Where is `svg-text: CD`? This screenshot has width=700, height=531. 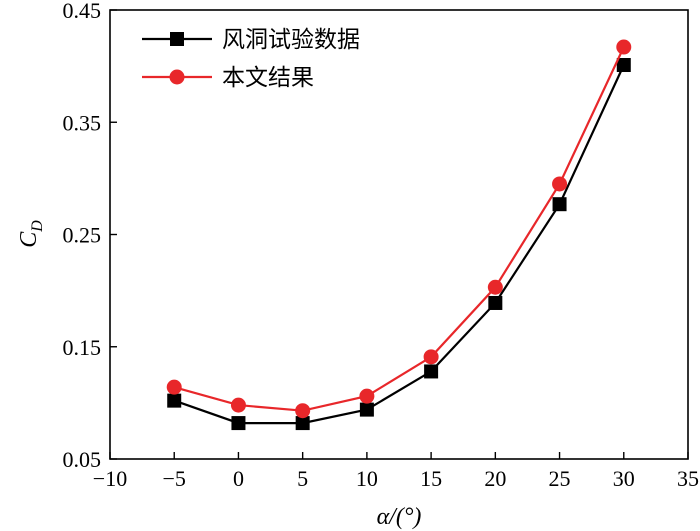
svg-text: CD is located at coordinates (31, 234).